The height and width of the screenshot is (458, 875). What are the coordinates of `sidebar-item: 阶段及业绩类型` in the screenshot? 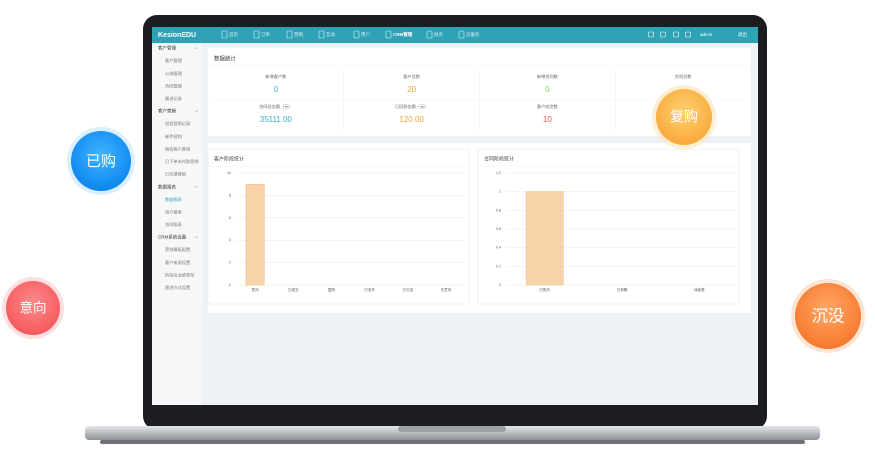 It's located at (179, 274).